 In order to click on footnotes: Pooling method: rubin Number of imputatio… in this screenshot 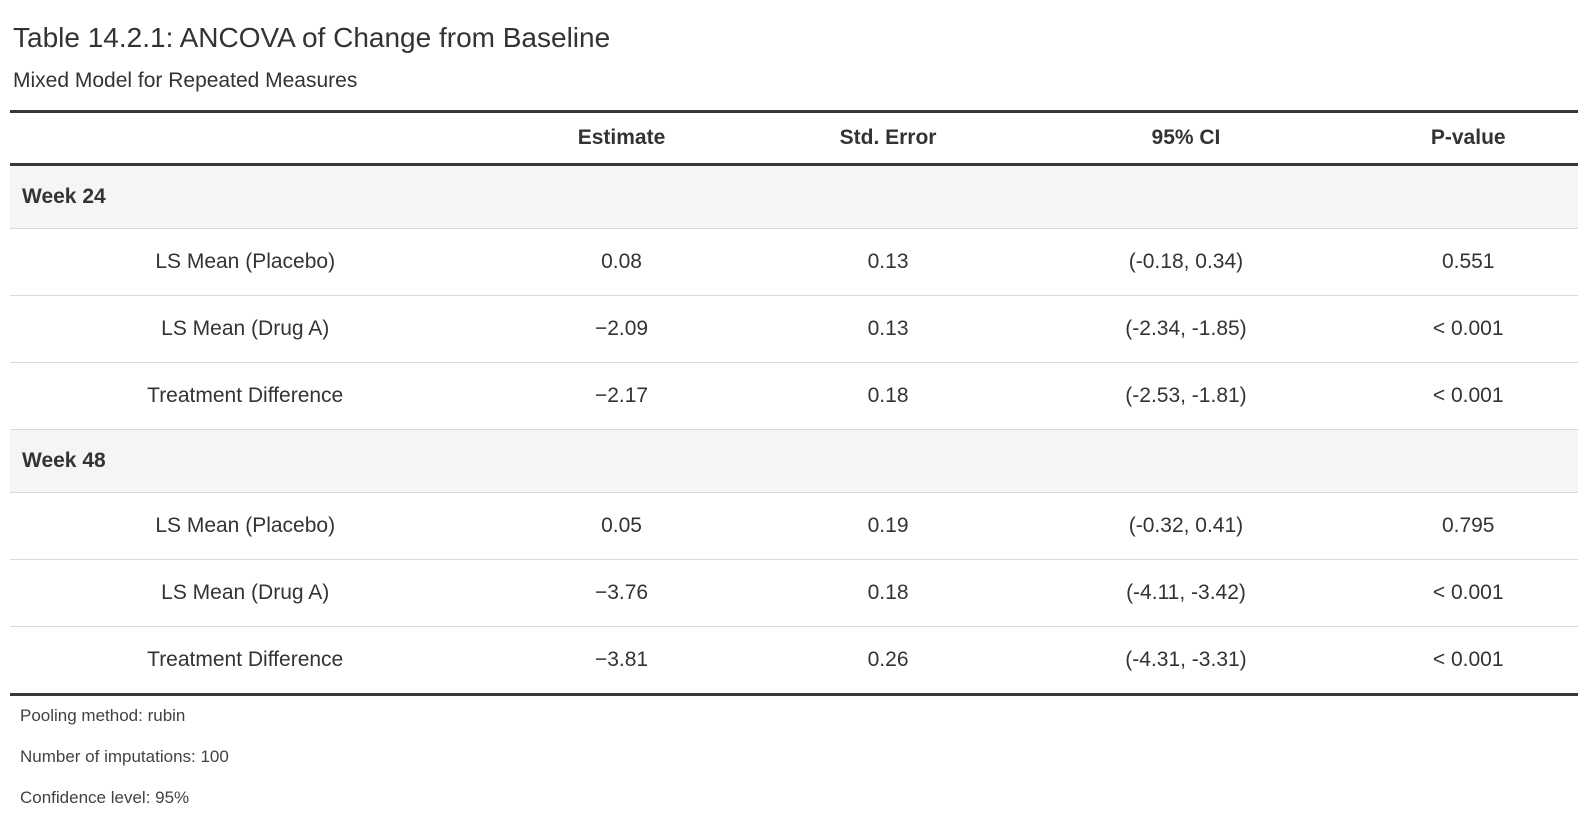, I will do `click(794, 752)`.